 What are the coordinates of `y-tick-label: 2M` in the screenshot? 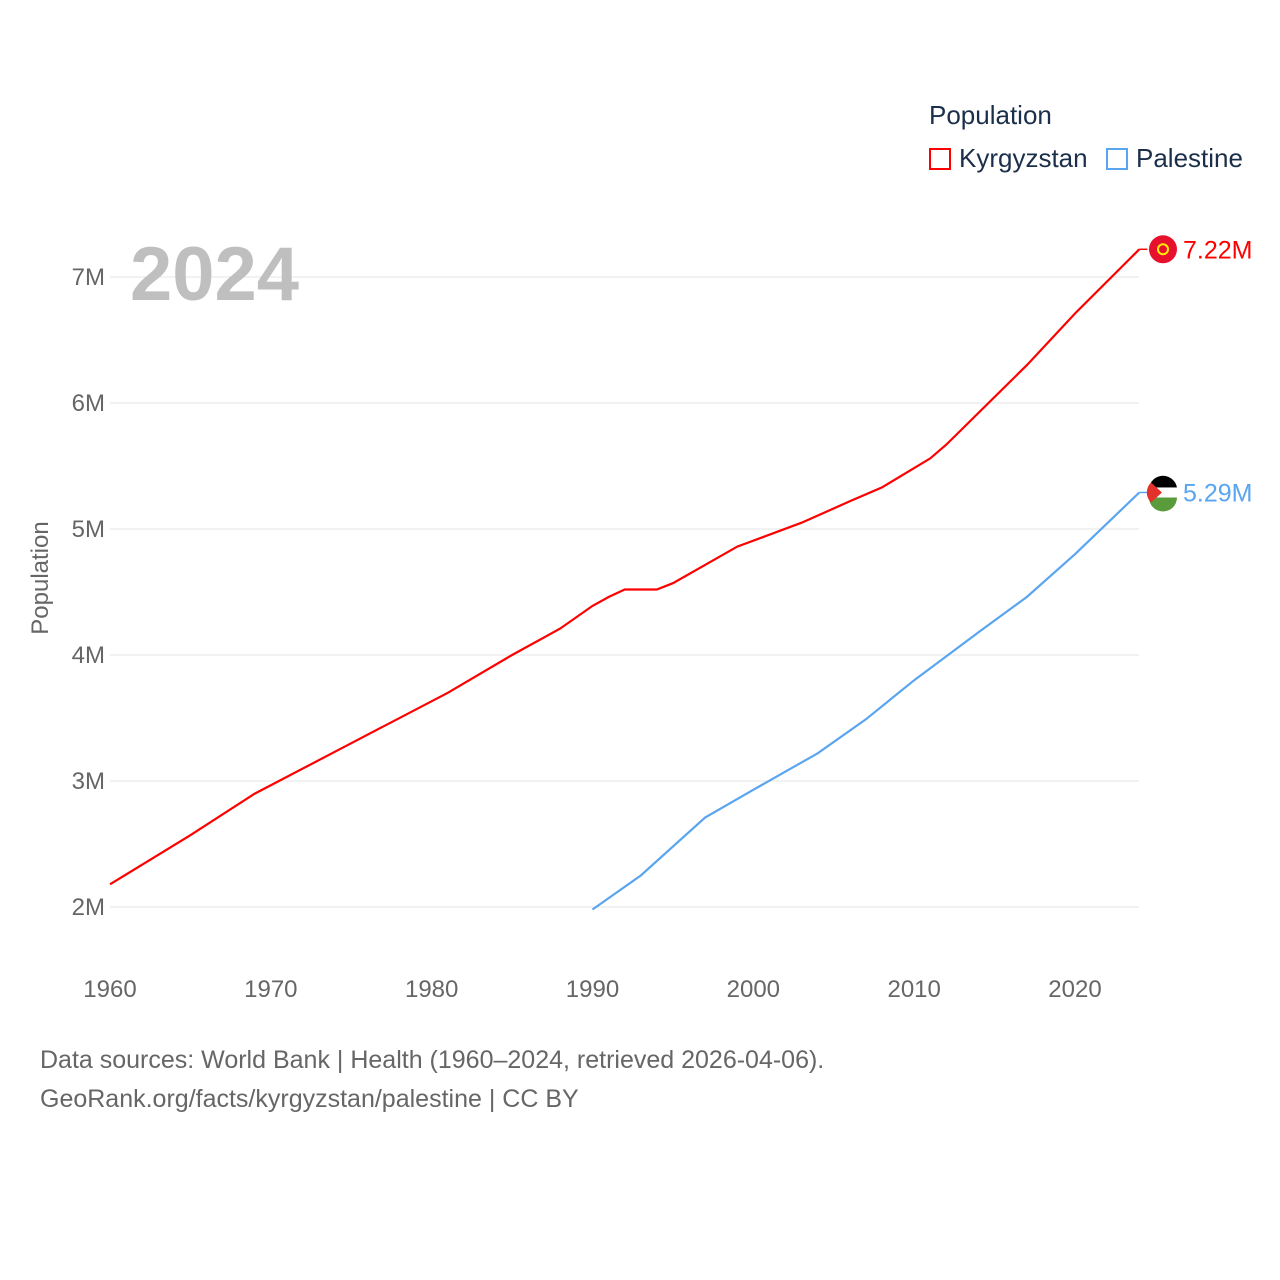 It's located at (88, 907).